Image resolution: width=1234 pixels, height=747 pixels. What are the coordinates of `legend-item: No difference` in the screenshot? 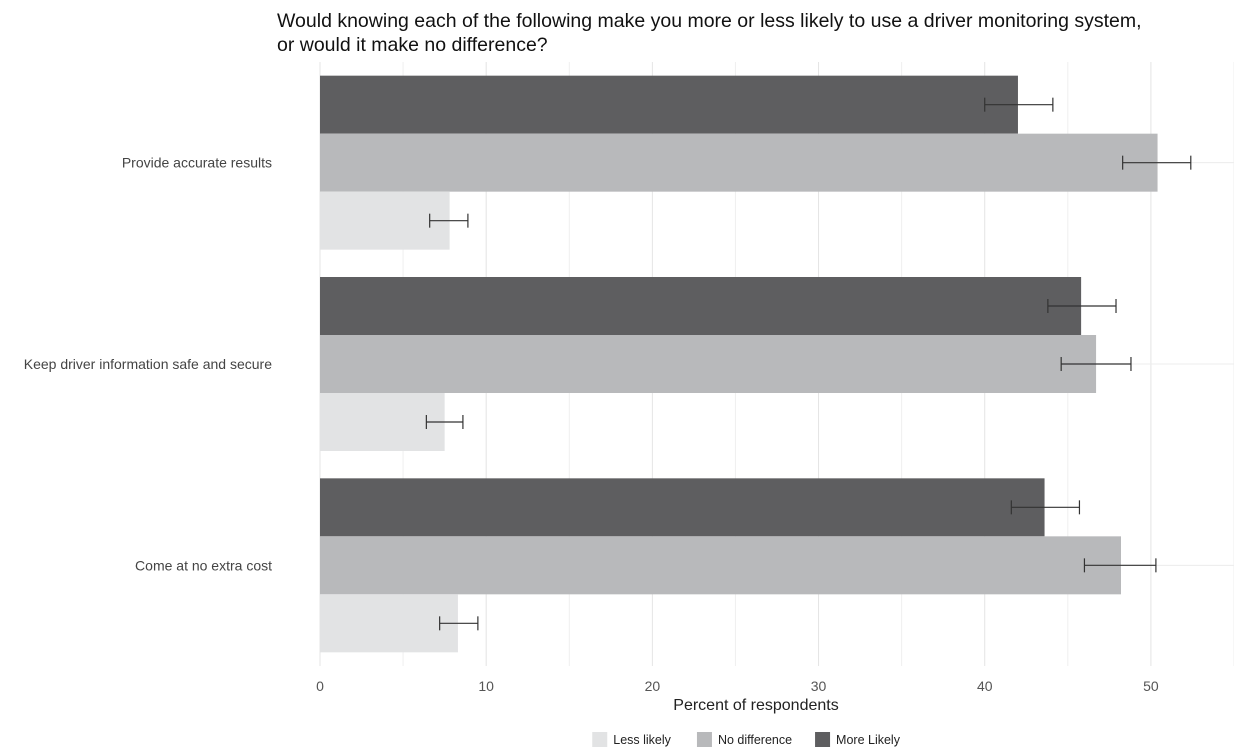 It's located at (744, 739).